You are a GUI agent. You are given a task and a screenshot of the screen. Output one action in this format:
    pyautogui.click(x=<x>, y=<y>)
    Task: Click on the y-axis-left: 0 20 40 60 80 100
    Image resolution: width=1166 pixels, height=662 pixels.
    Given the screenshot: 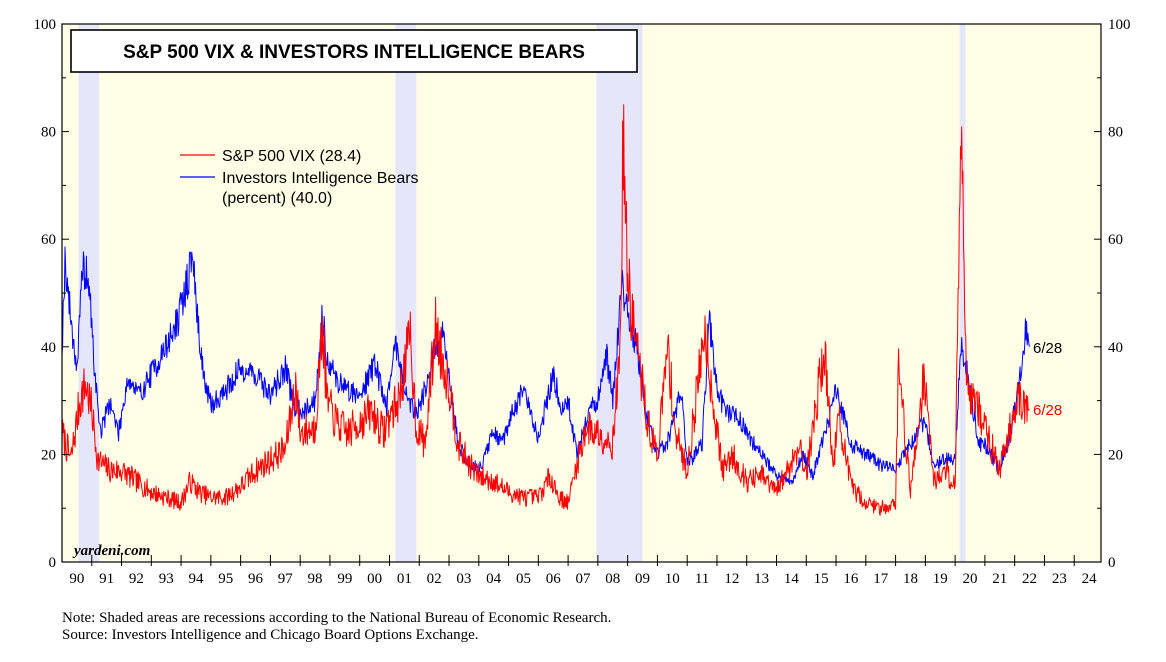 What is the action you would take?
    pyautogui.click(x=51, y=294)
    